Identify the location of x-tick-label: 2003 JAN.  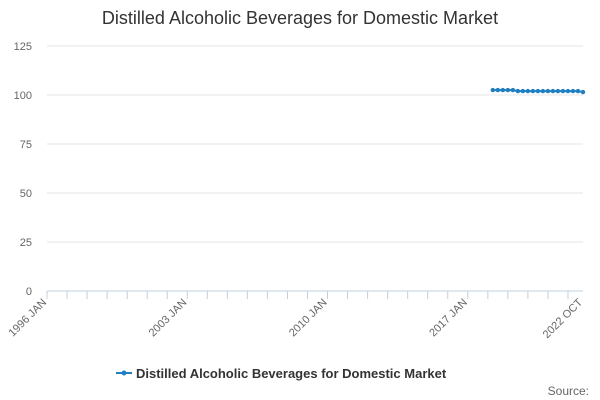
(168, 318).